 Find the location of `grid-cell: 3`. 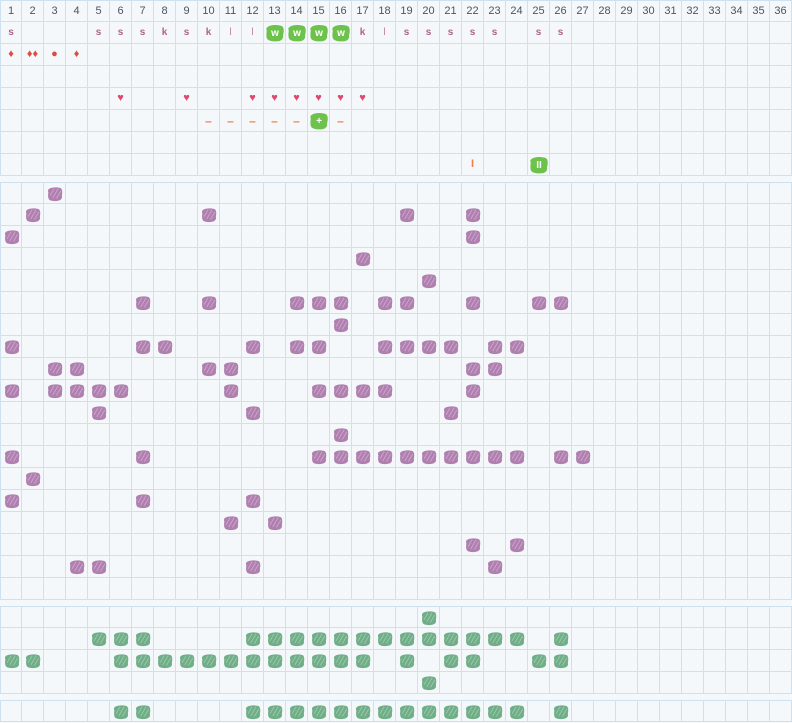

grid-cell: 3 is located at coordinates (55, 11).